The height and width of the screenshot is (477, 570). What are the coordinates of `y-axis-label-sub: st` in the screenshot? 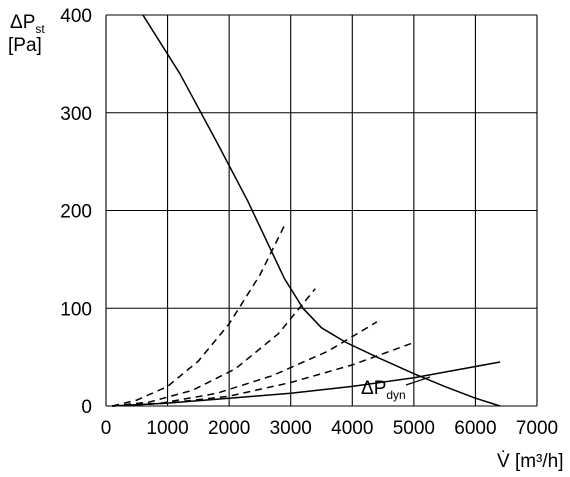 It's located at (40, 29).